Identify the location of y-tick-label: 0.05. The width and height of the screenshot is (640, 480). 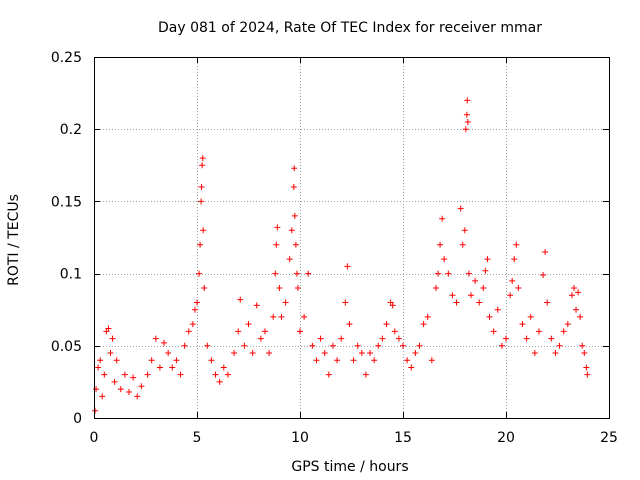
(66, 347).